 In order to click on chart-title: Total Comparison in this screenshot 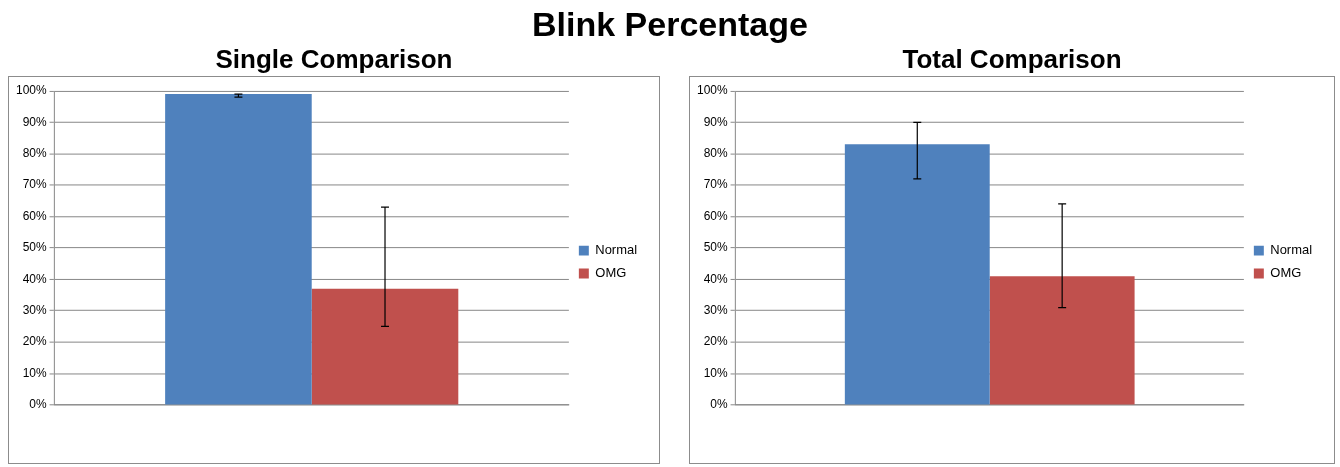, I will do `click(1012, 59)`.